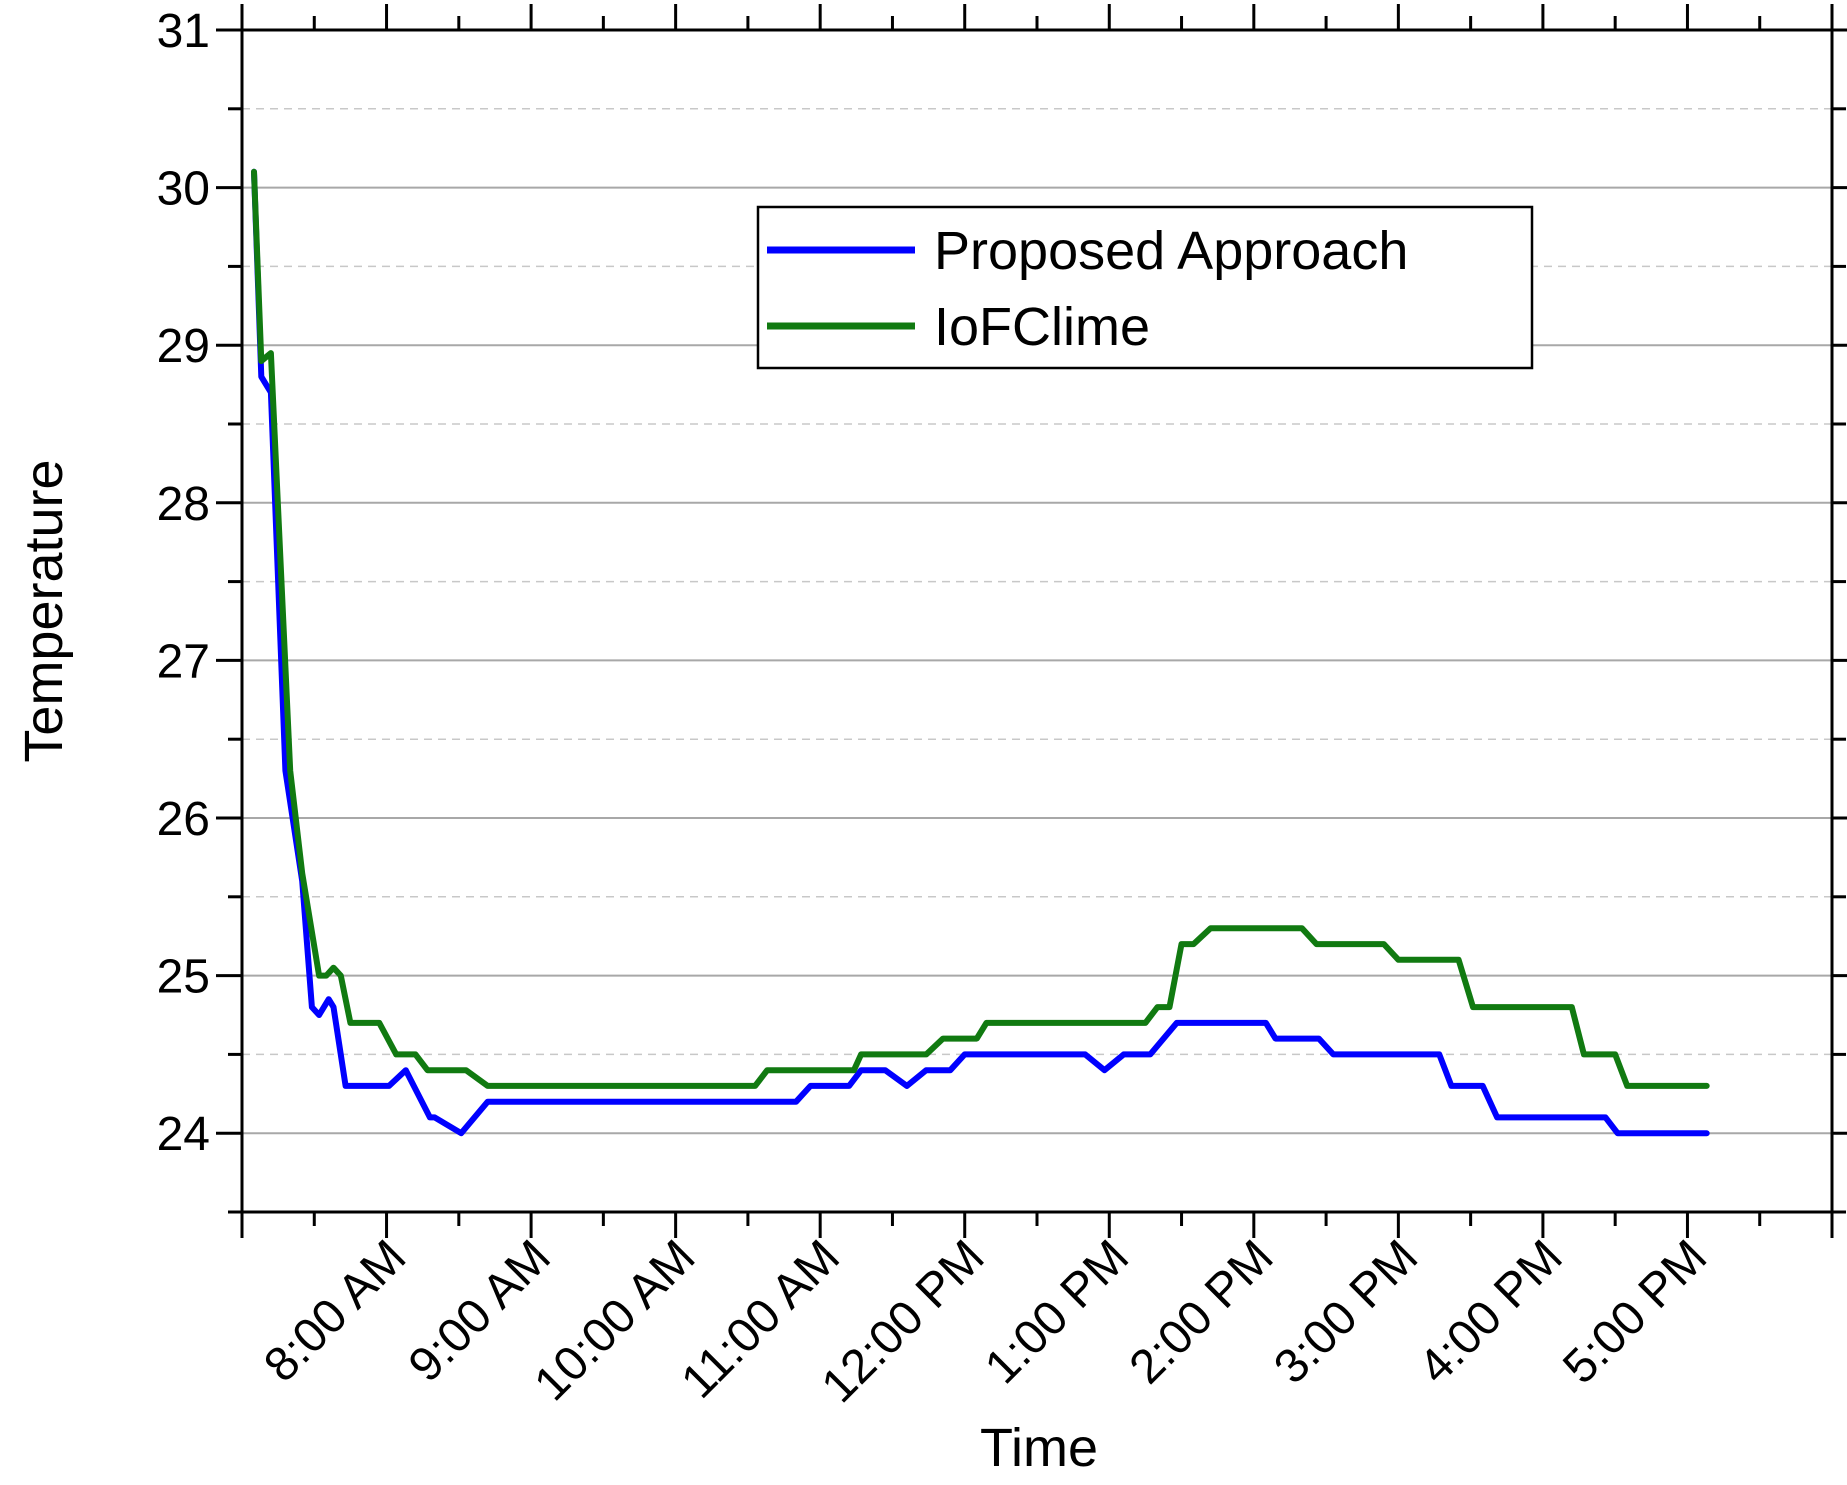 This screenshot has width=1847, height=1485. What do you see at coordinates (183, 819) in the screenshot?
I see `y-tick-label: 26` at bounding box center [183, 819].